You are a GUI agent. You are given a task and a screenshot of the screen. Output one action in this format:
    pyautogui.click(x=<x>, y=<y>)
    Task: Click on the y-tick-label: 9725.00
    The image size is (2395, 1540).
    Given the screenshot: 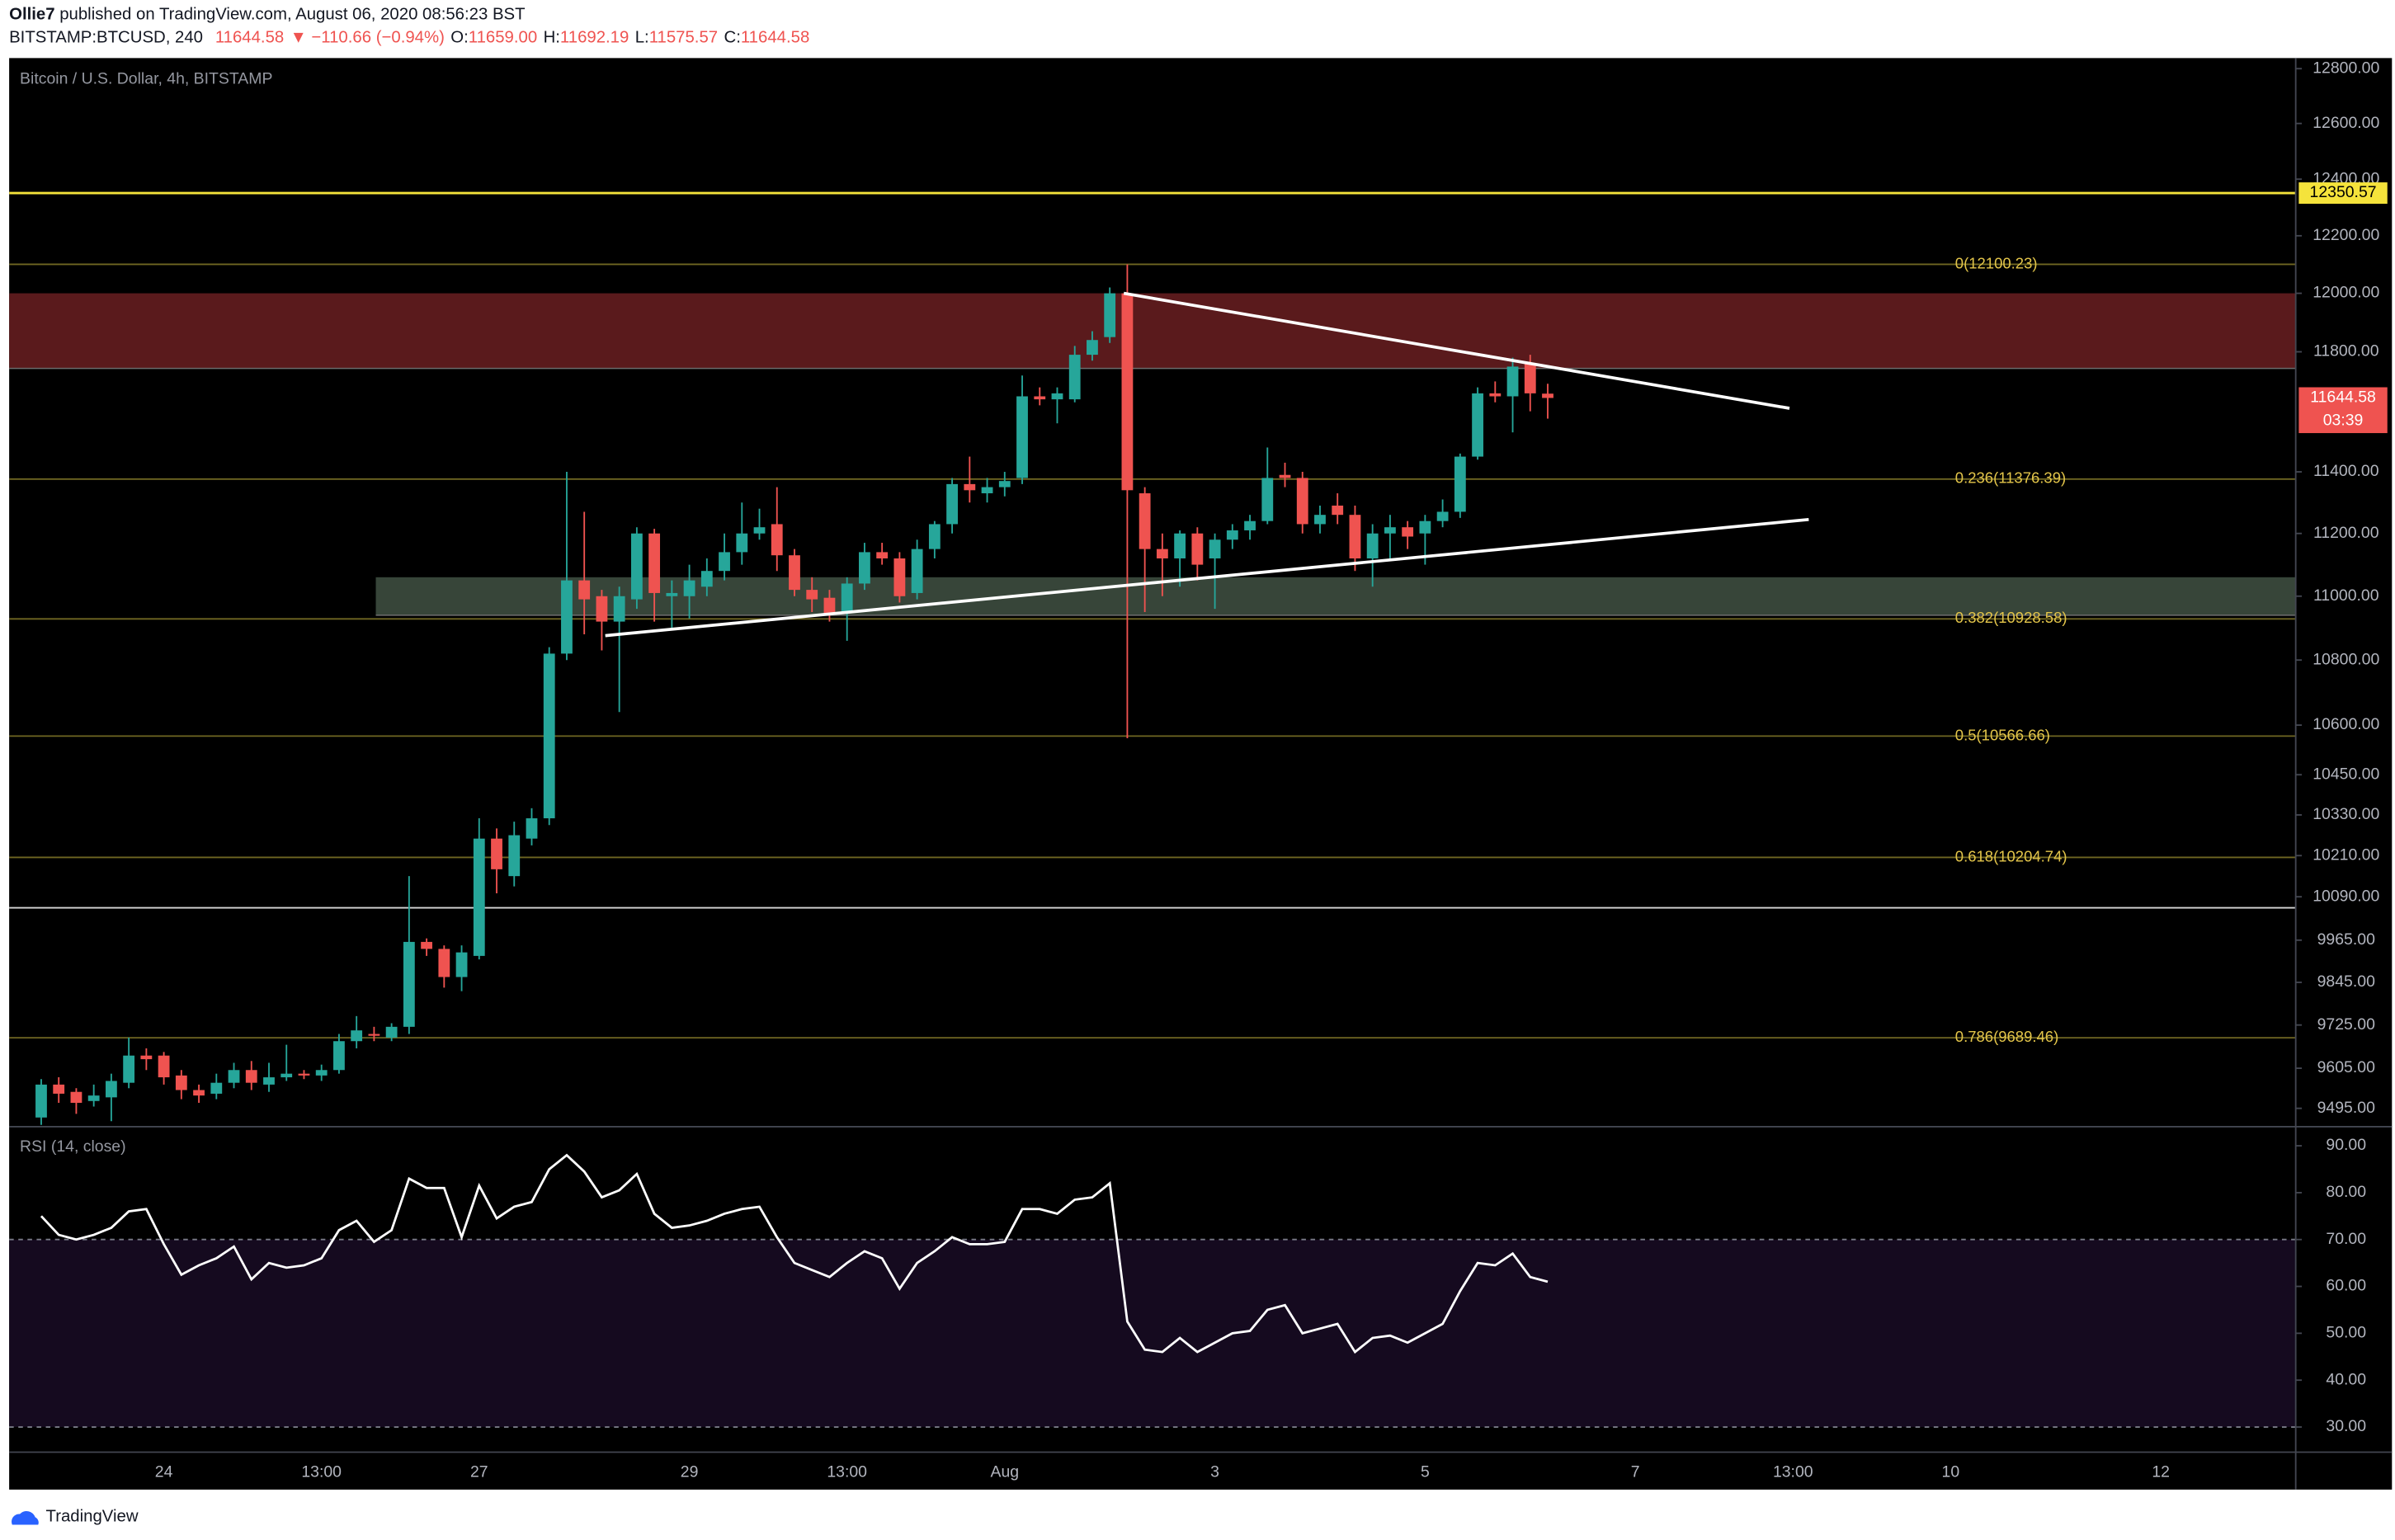 What is the action you would take?
    pyautogui.click(x=2346, y=1024)
    